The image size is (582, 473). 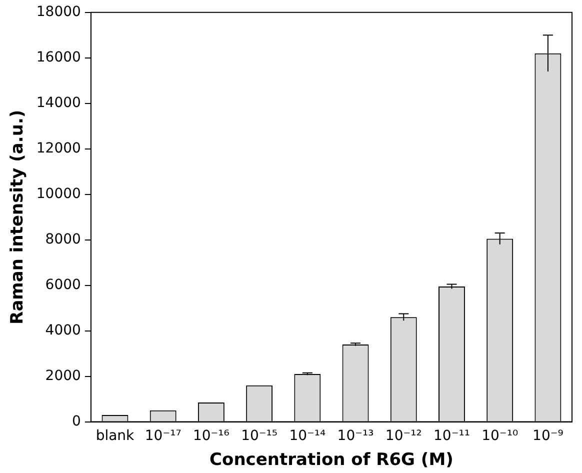 What do you see at coordinates (58, 12) in the screenshot?
I see `y-tick-label: 18000` at bounding box center [58, 12].